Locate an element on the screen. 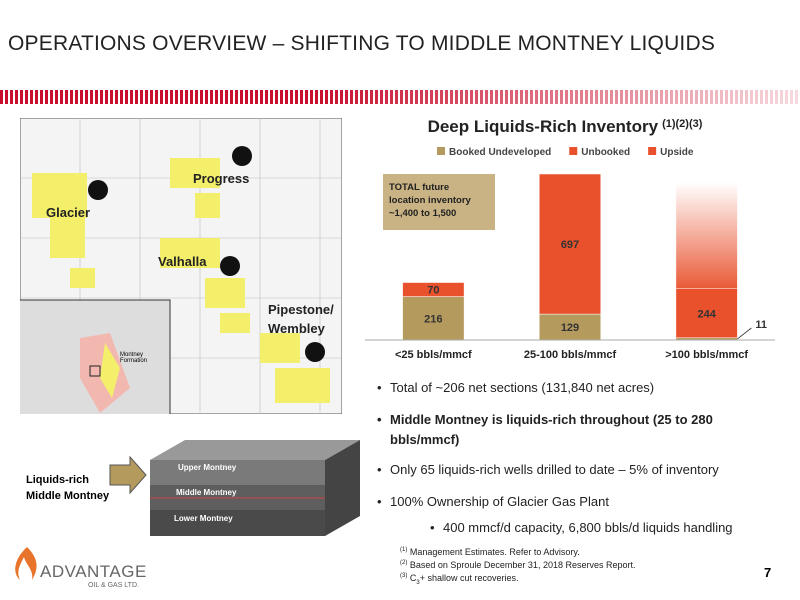 This screenshot has width=800, height=600. page-number: 7 is located at coordinates (768, 572).